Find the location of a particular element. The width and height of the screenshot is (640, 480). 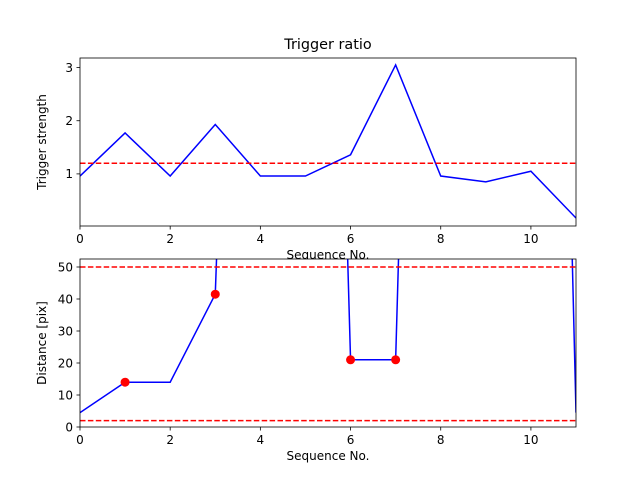

distance-y-tick-label: 30 is located at coordinates (65, 331).